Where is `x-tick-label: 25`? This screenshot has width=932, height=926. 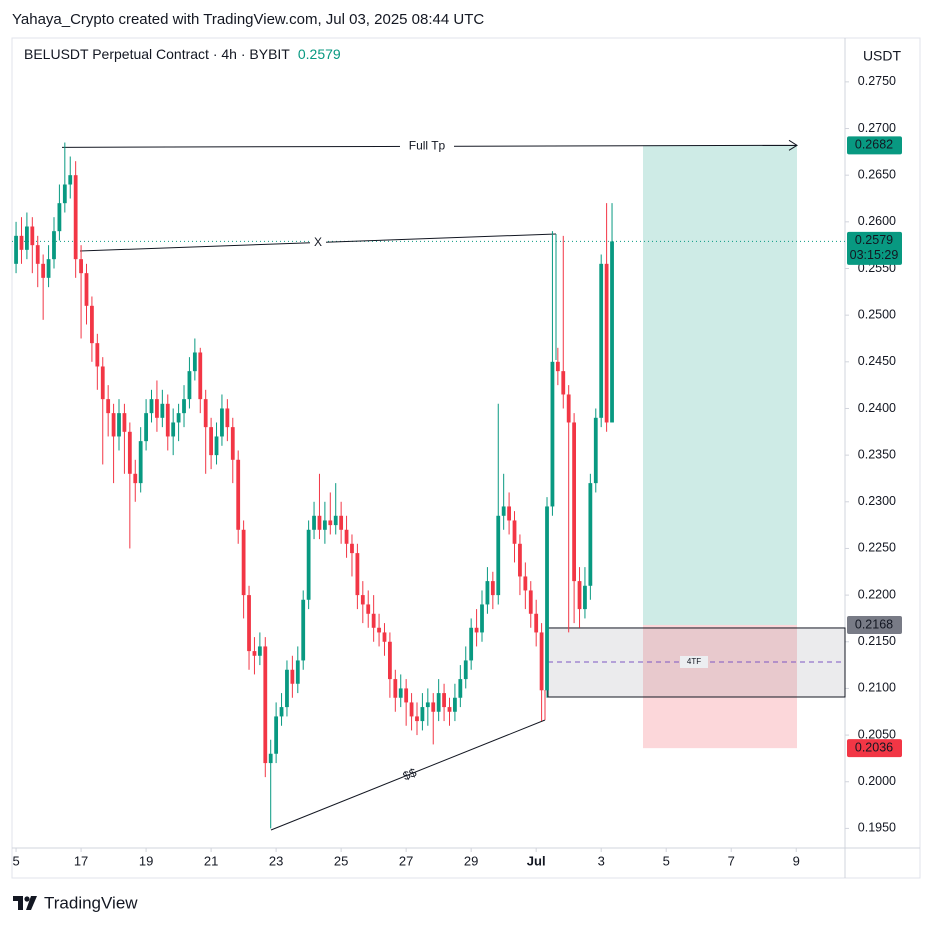 x-tick-label: 25 is located at coordinates (341, 860).